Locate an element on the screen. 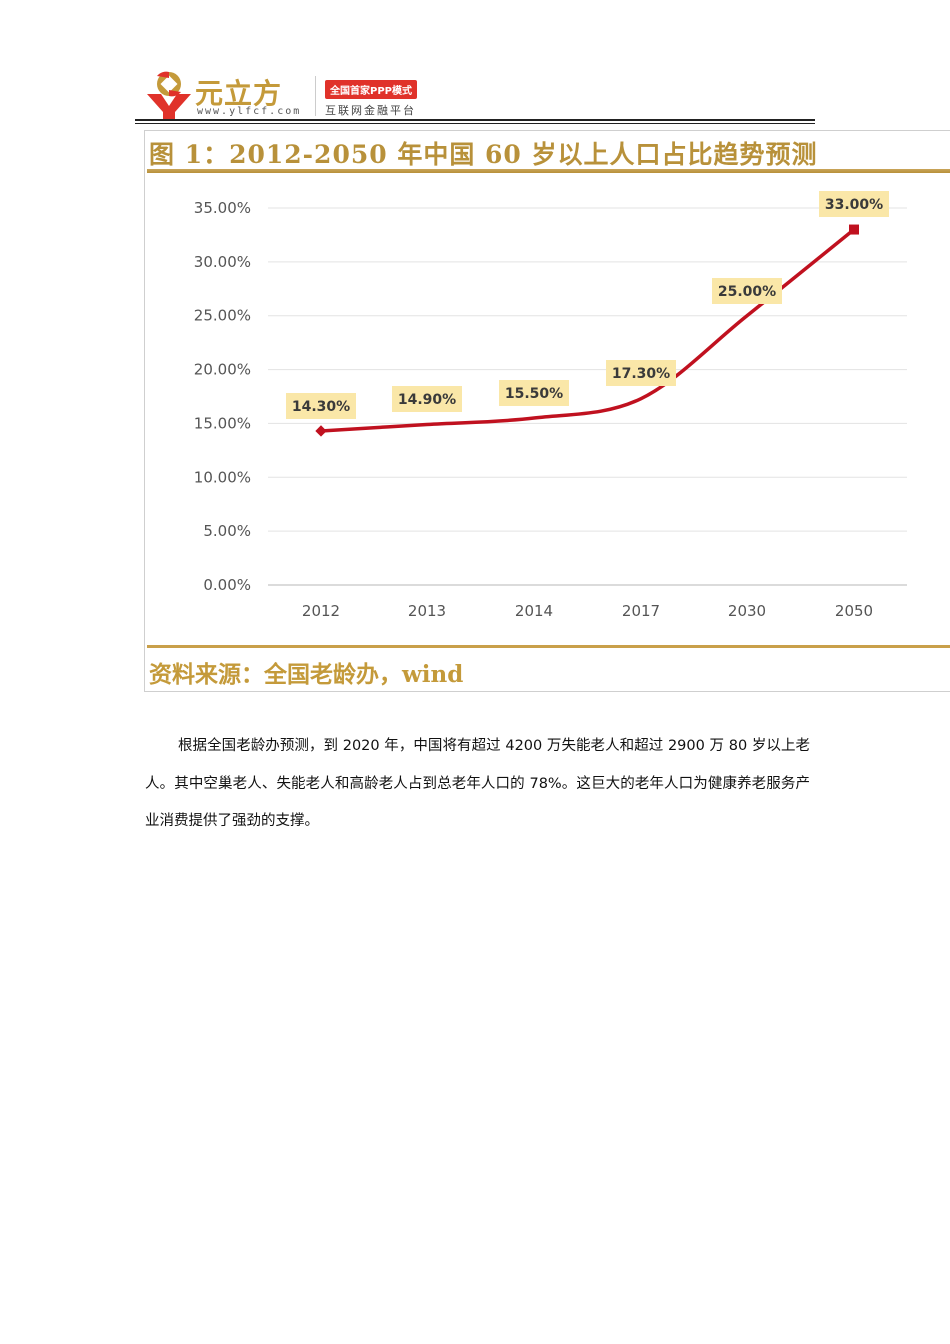 The width and height of the screenshot is (950, 1344). y-tick-label: 10.00% is located at coordinates (222, 477).